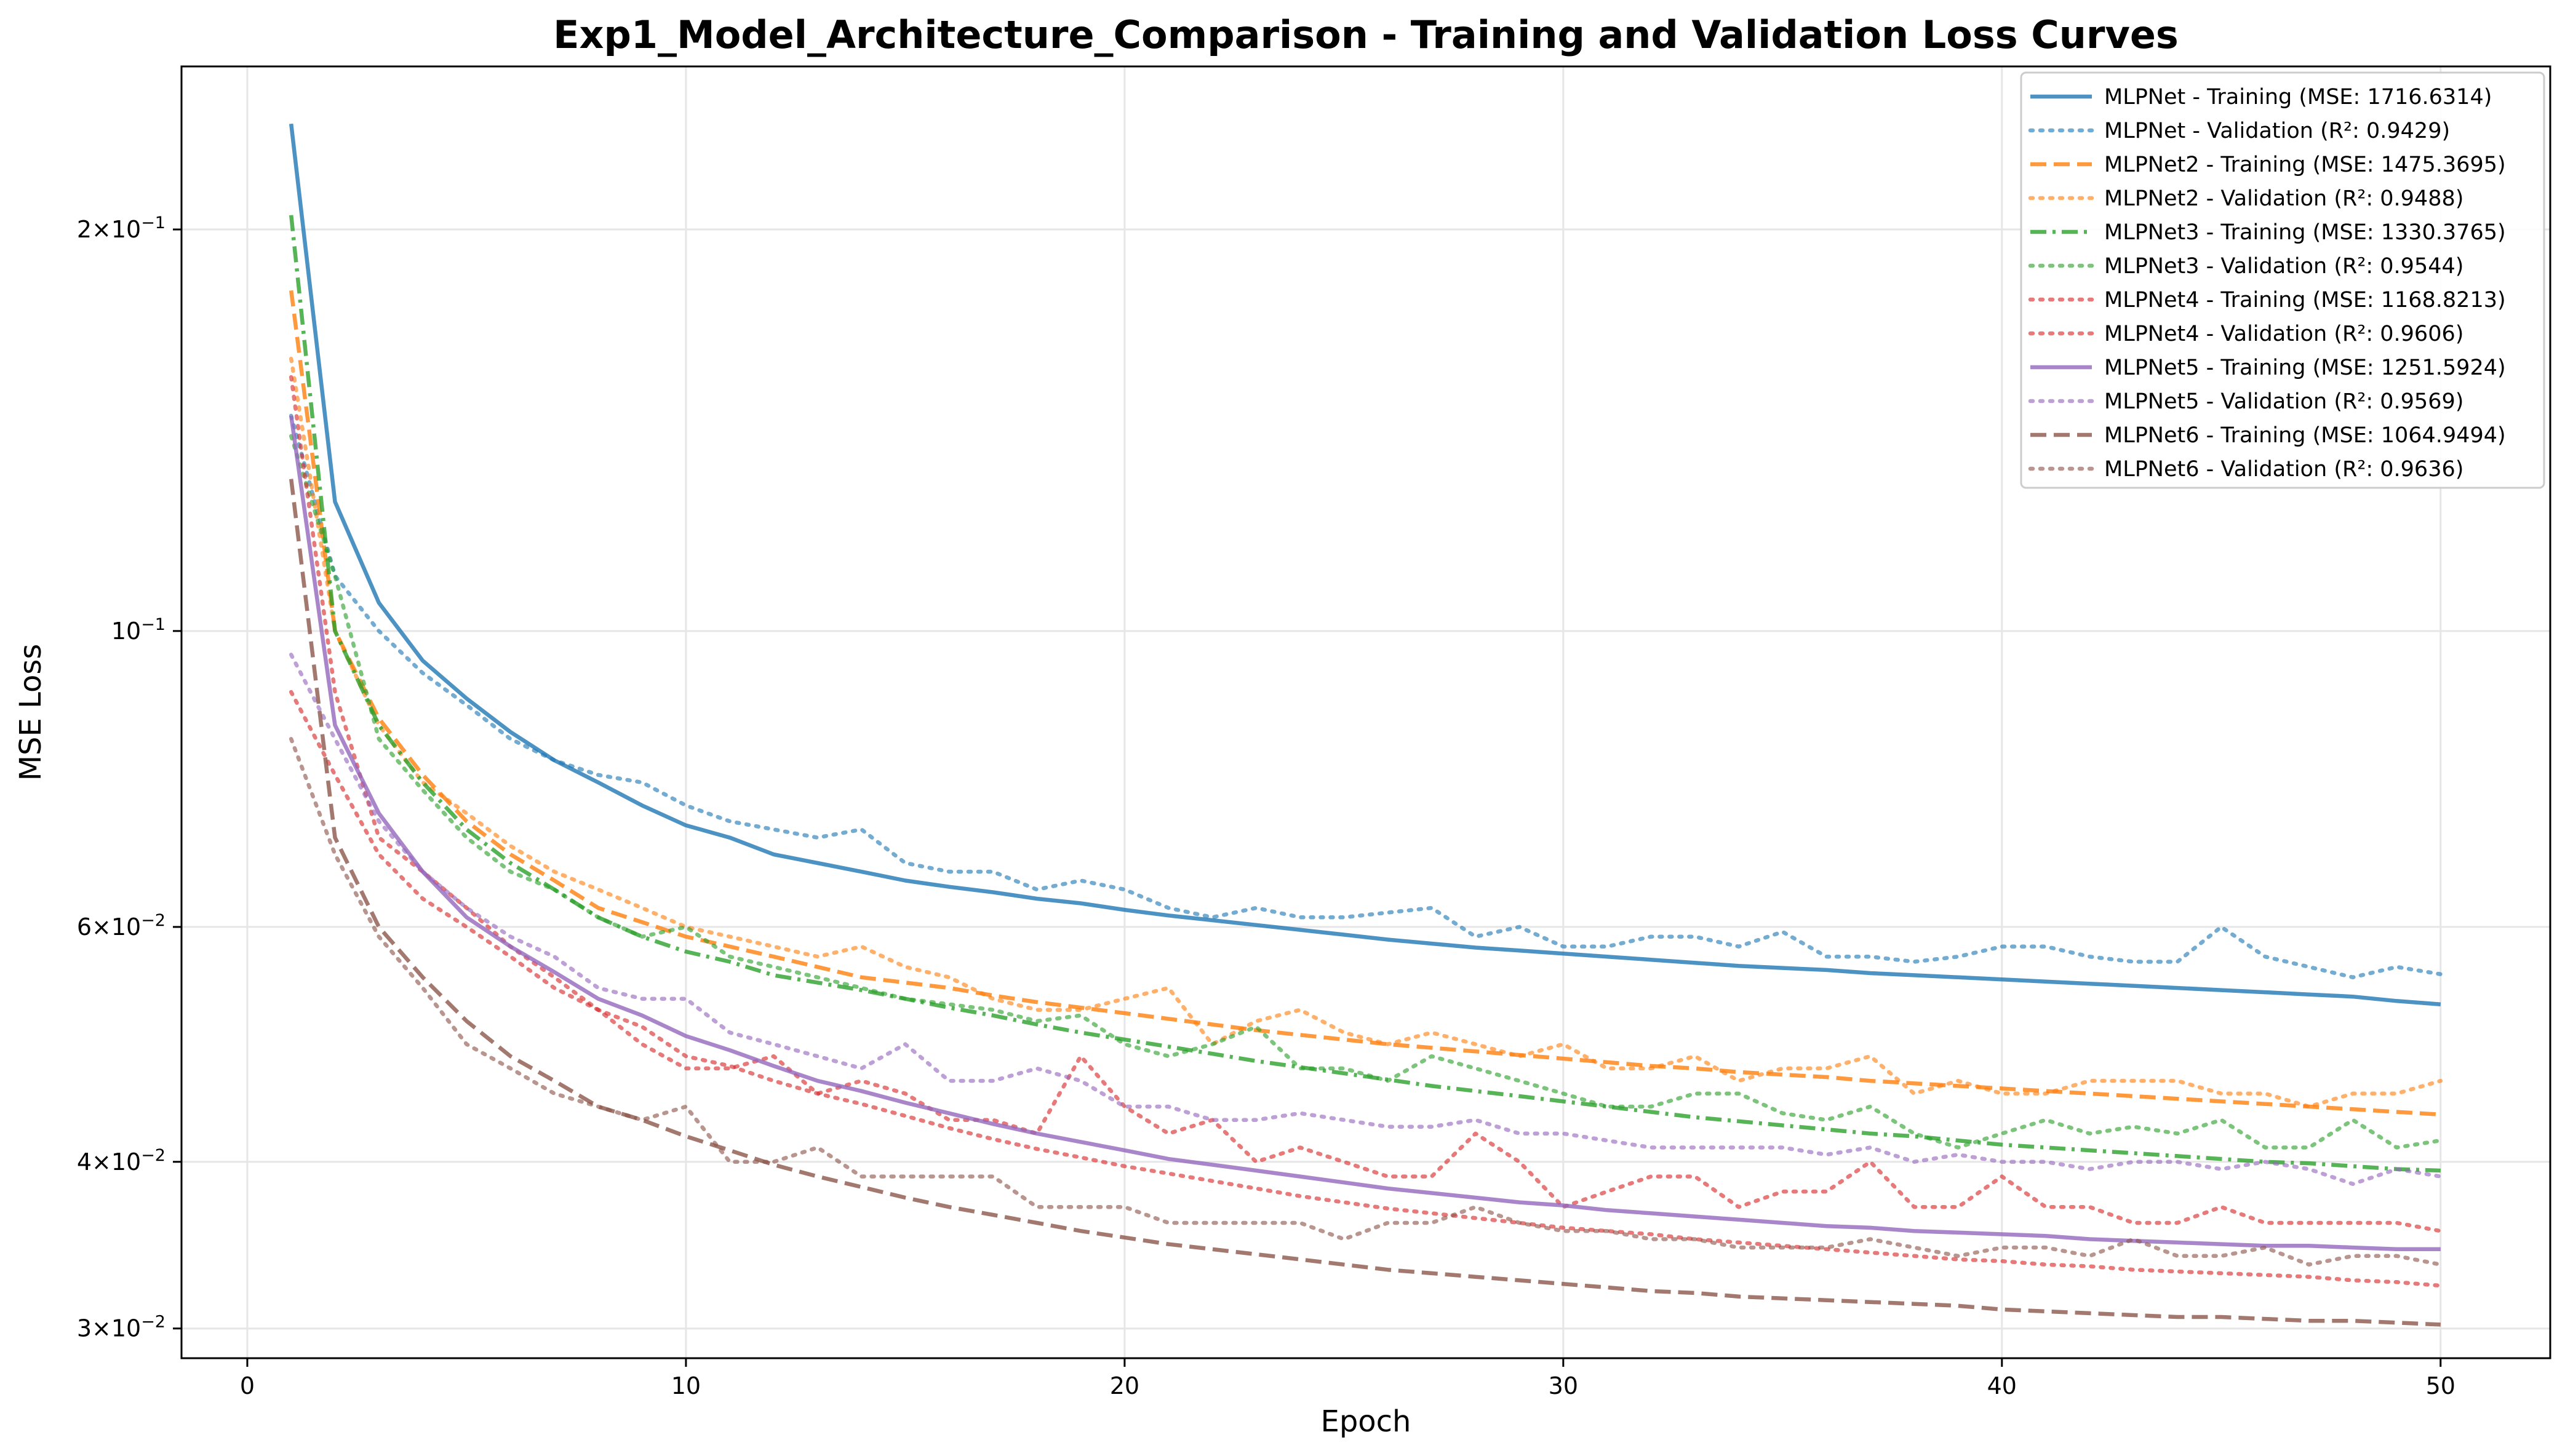 The width and height of the screenshot is (2565, 1456). Describe the element at coordinates (247, 1385) in the screenshot. I see `x-tick-label: 0` at that location.